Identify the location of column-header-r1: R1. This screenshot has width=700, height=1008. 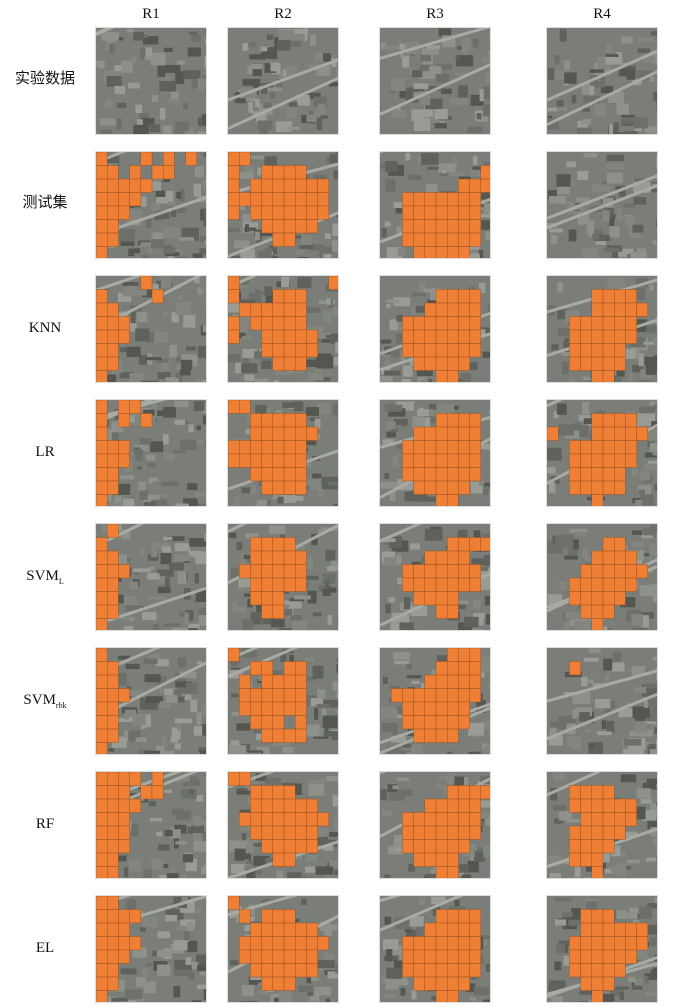
(151, 14).